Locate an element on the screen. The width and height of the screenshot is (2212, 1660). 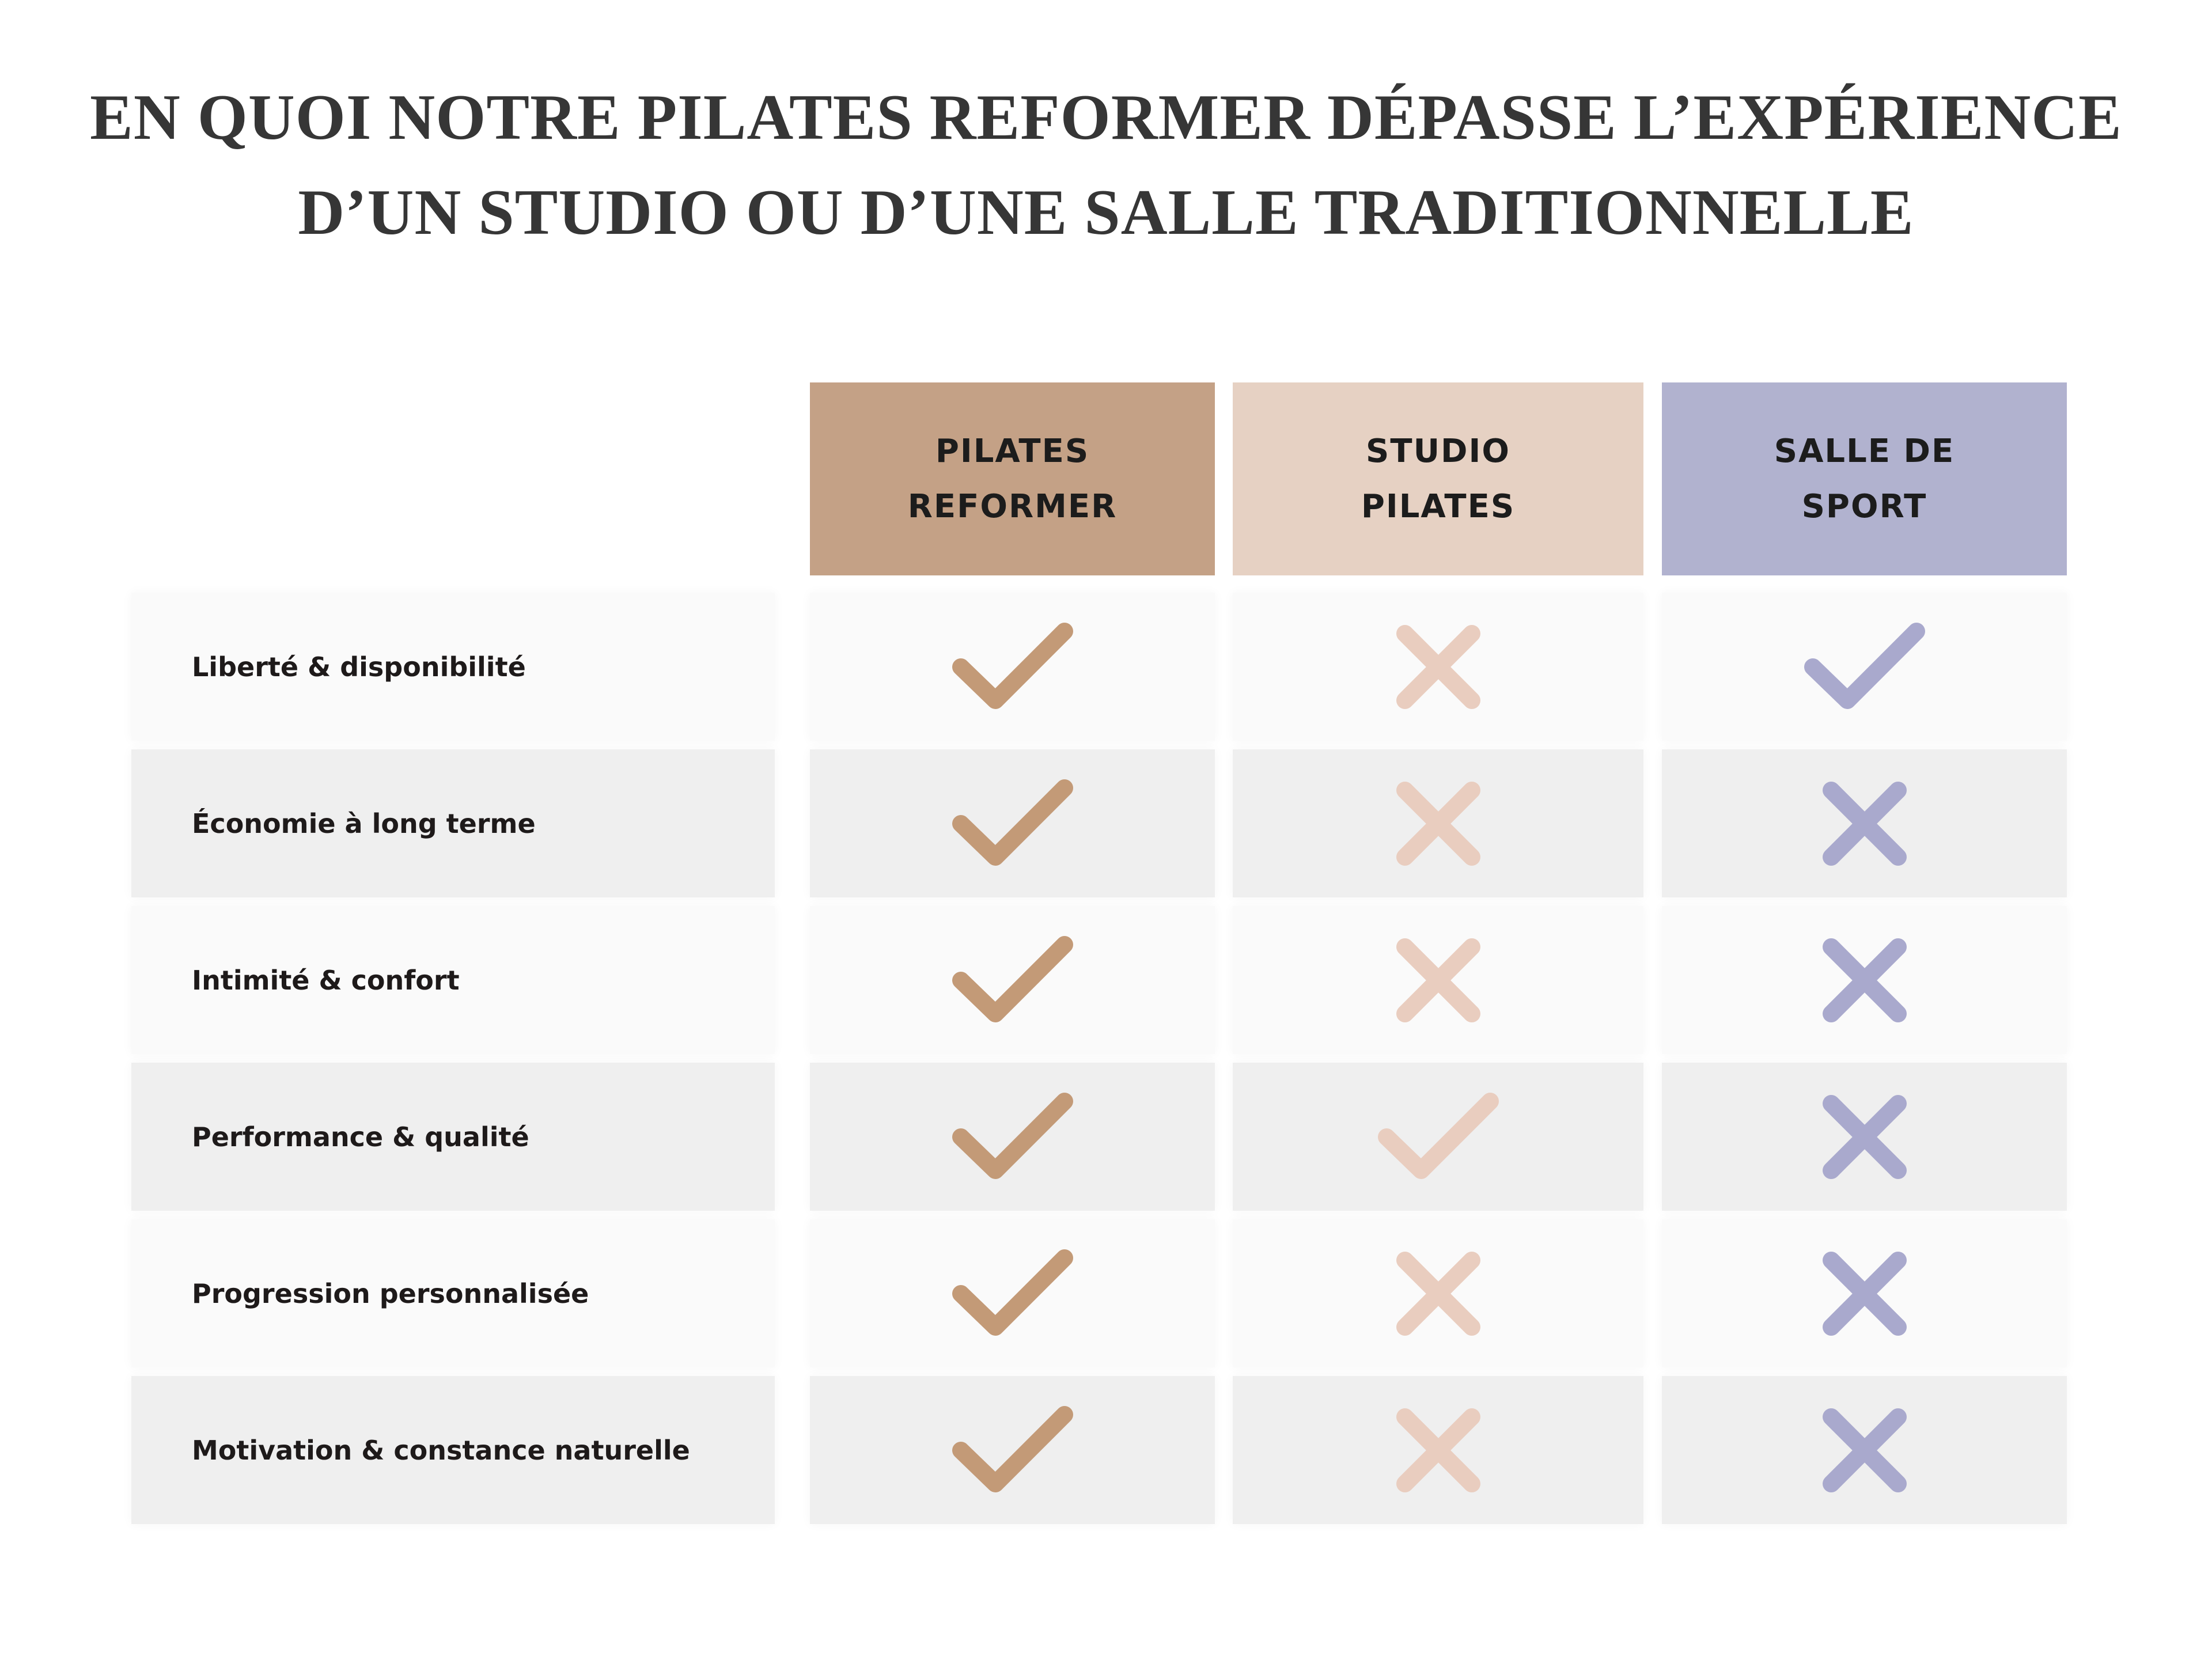
row-label: Économie à long terme is located at coordinates (453, 823).